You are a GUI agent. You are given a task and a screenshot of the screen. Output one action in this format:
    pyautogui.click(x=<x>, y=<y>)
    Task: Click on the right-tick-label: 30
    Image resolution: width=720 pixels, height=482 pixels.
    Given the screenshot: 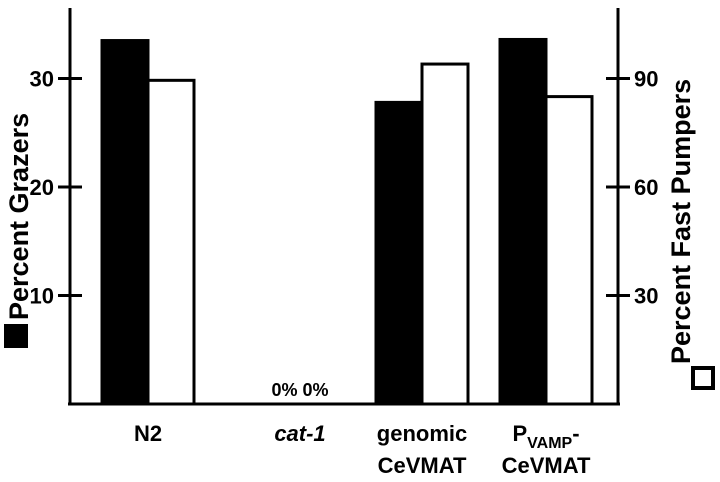 What is the action you would take?
    pyautogui.click(x=646, y=296)
    